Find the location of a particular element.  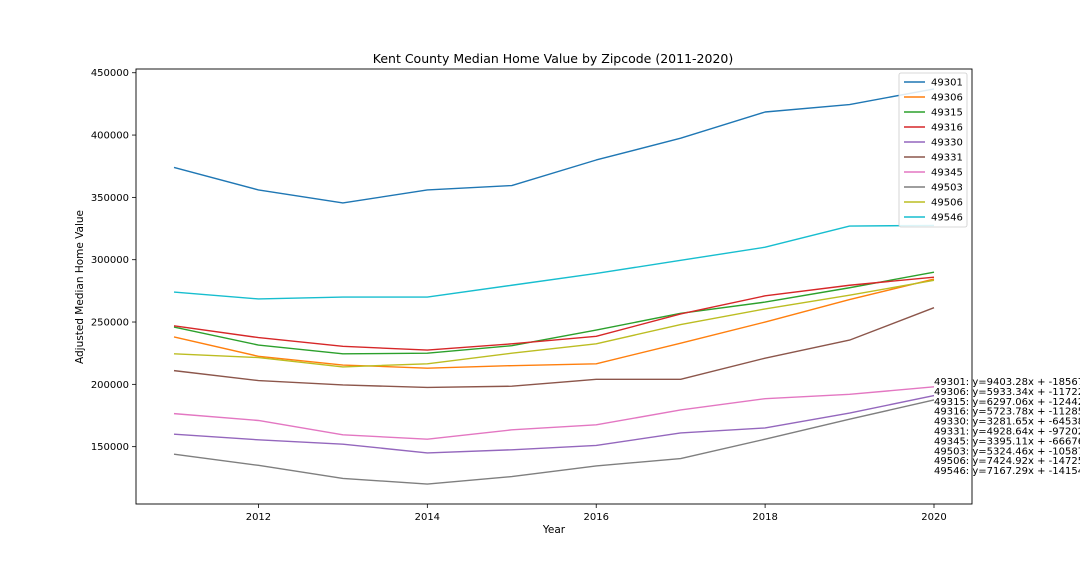

x-tick-label: 2020 is located at coordinates (933, 517).